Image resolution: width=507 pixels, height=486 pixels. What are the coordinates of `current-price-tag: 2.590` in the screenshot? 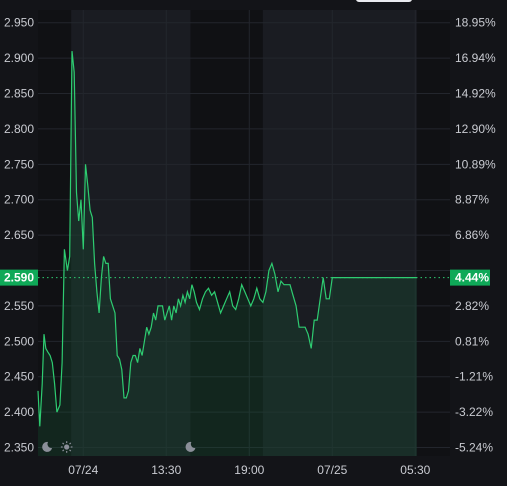 It's located at (19, 277).